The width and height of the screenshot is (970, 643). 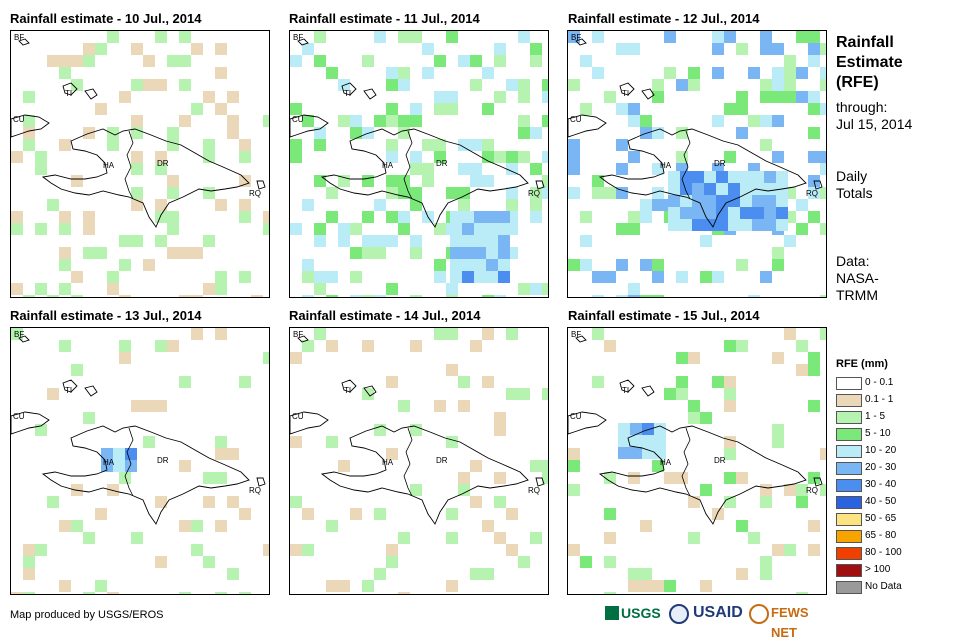 I want to click on map-label-dr: DR, so click(x=442, y=460).